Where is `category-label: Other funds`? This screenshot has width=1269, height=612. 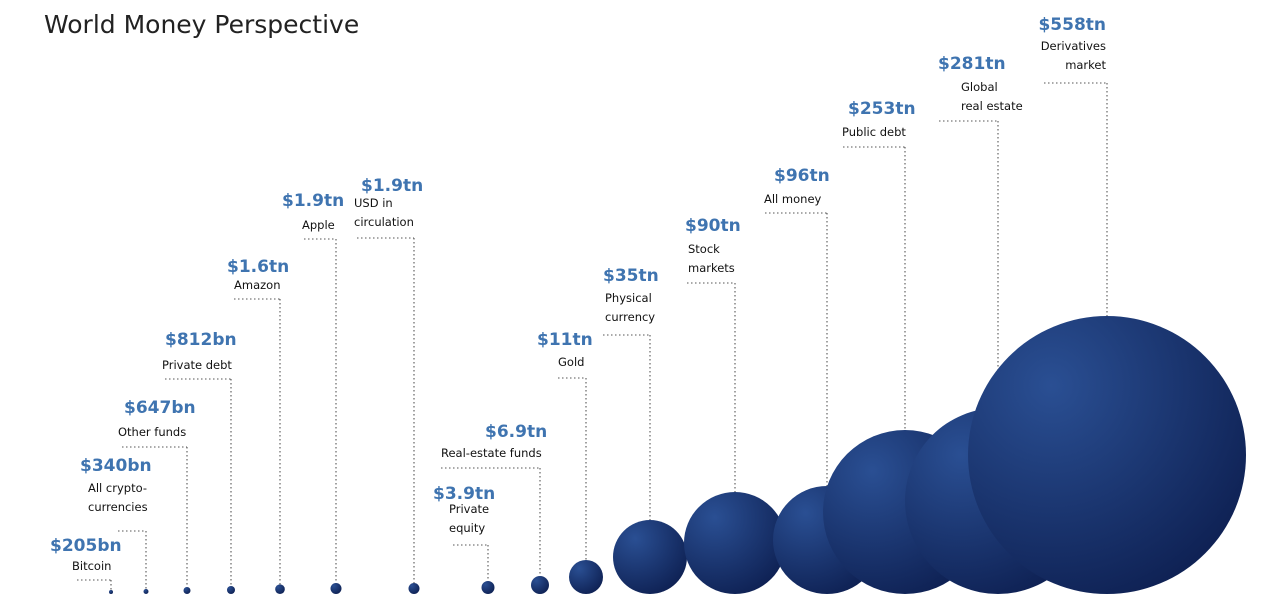 category-label: Other funds is located at coordinates (152, 432).